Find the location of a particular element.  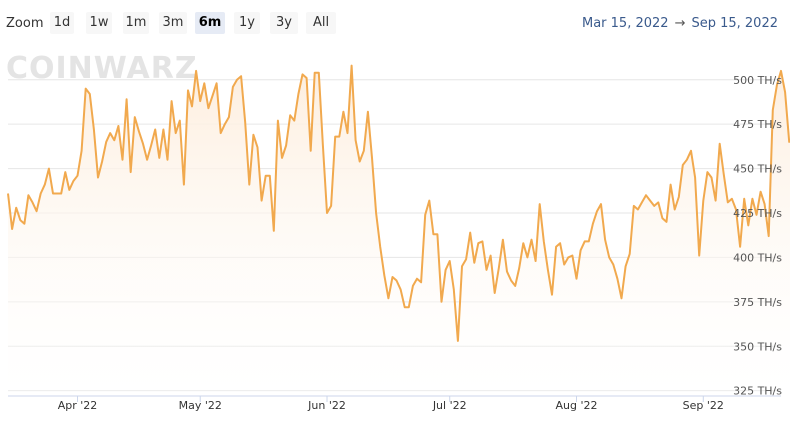

y-tick-label: 375 TH/s is located at coordinates (757, 302).